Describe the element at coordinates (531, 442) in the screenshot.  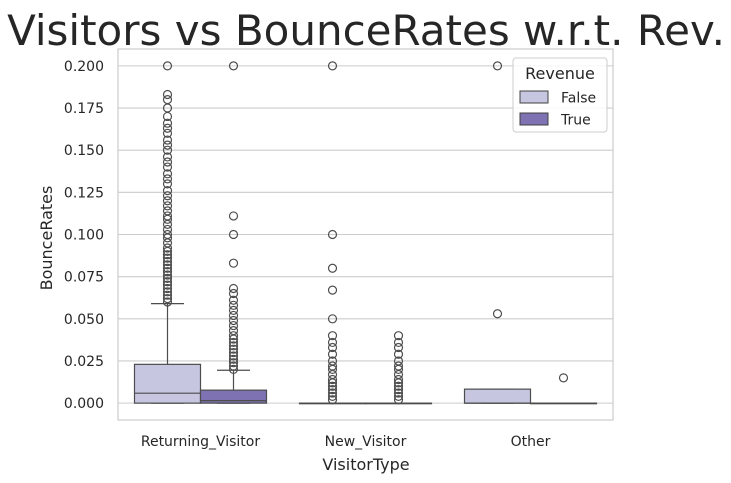
I see `x-tick-label: Other` at that location.